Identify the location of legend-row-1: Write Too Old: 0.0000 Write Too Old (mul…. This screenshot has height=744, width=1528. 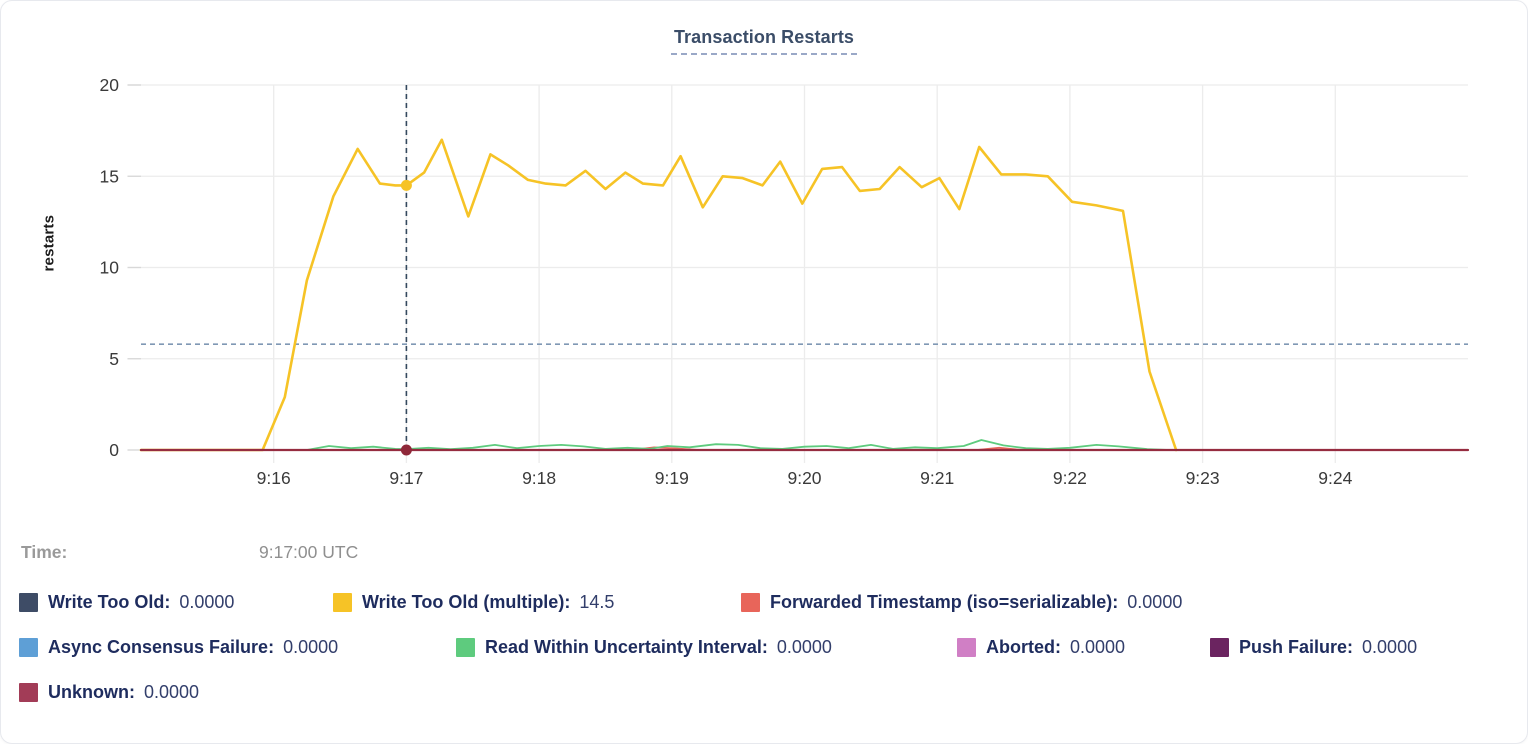
(766, 602).